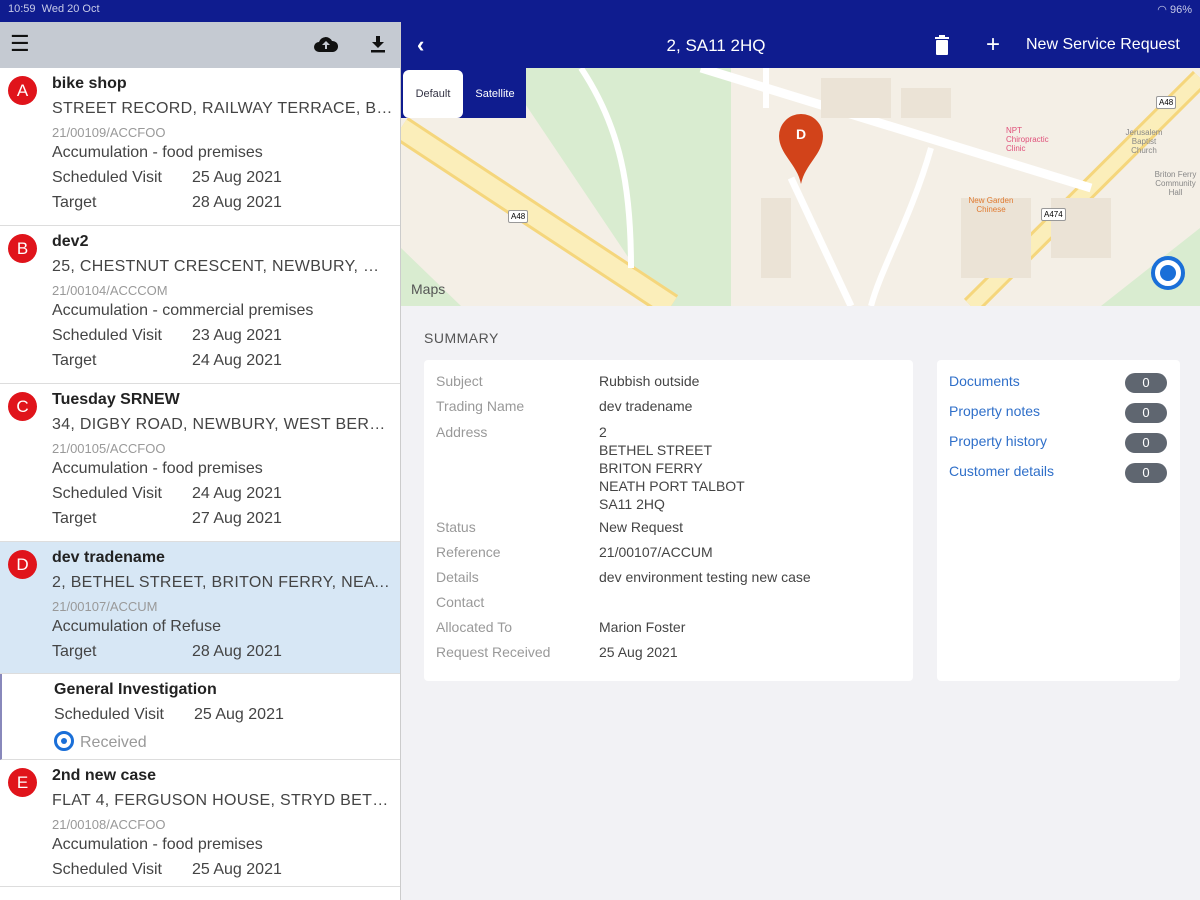 The height and width of the screenshot is (900, 1200). What do you see at coordinates (22, 248) in the screenshot?
I see `marker-badge: B` at bounding box center [22, 248].